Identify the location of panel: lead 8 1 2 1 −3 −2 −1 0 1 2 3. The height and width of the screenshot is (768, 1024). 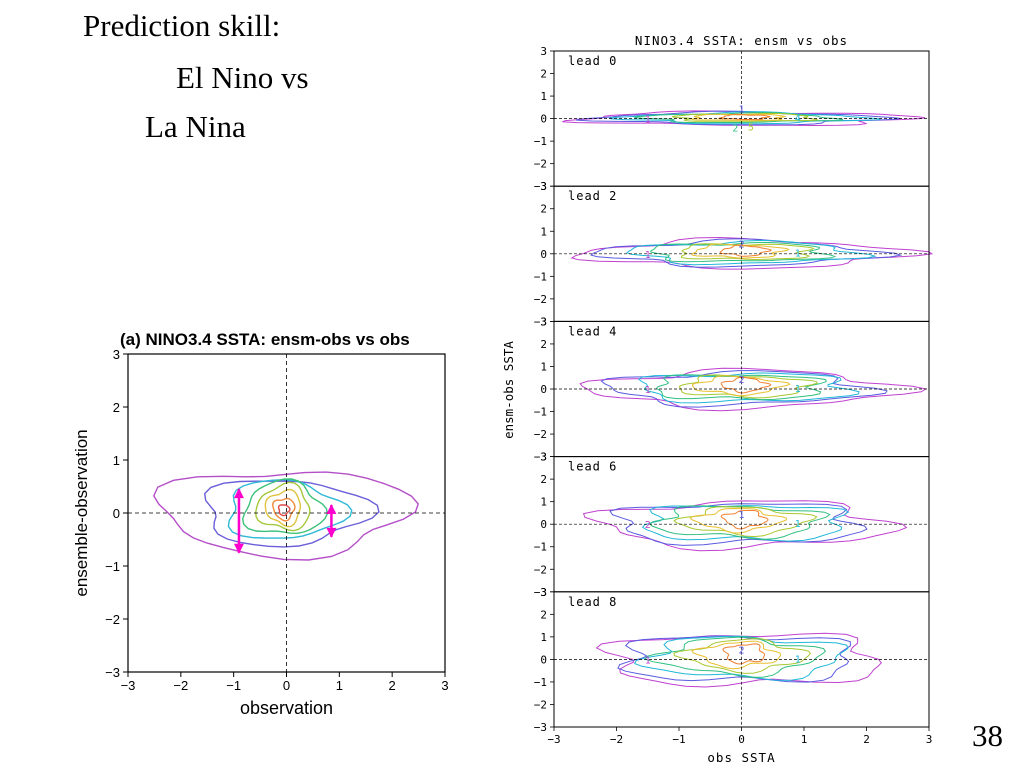
(732, 660).